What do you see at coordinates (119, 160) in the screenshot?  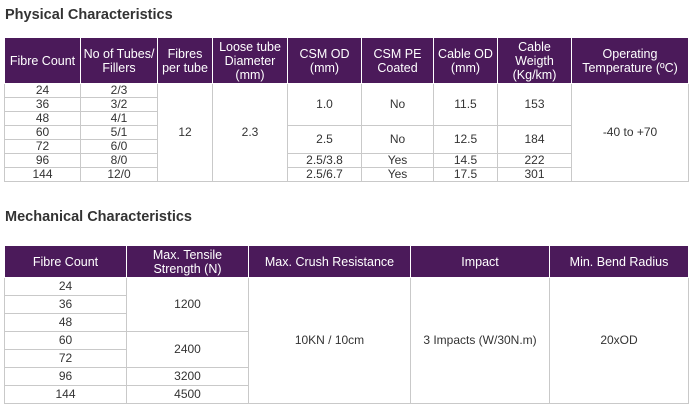 I see `tubes-fillers-cell: 8/0` at bounding box center [119, 160].